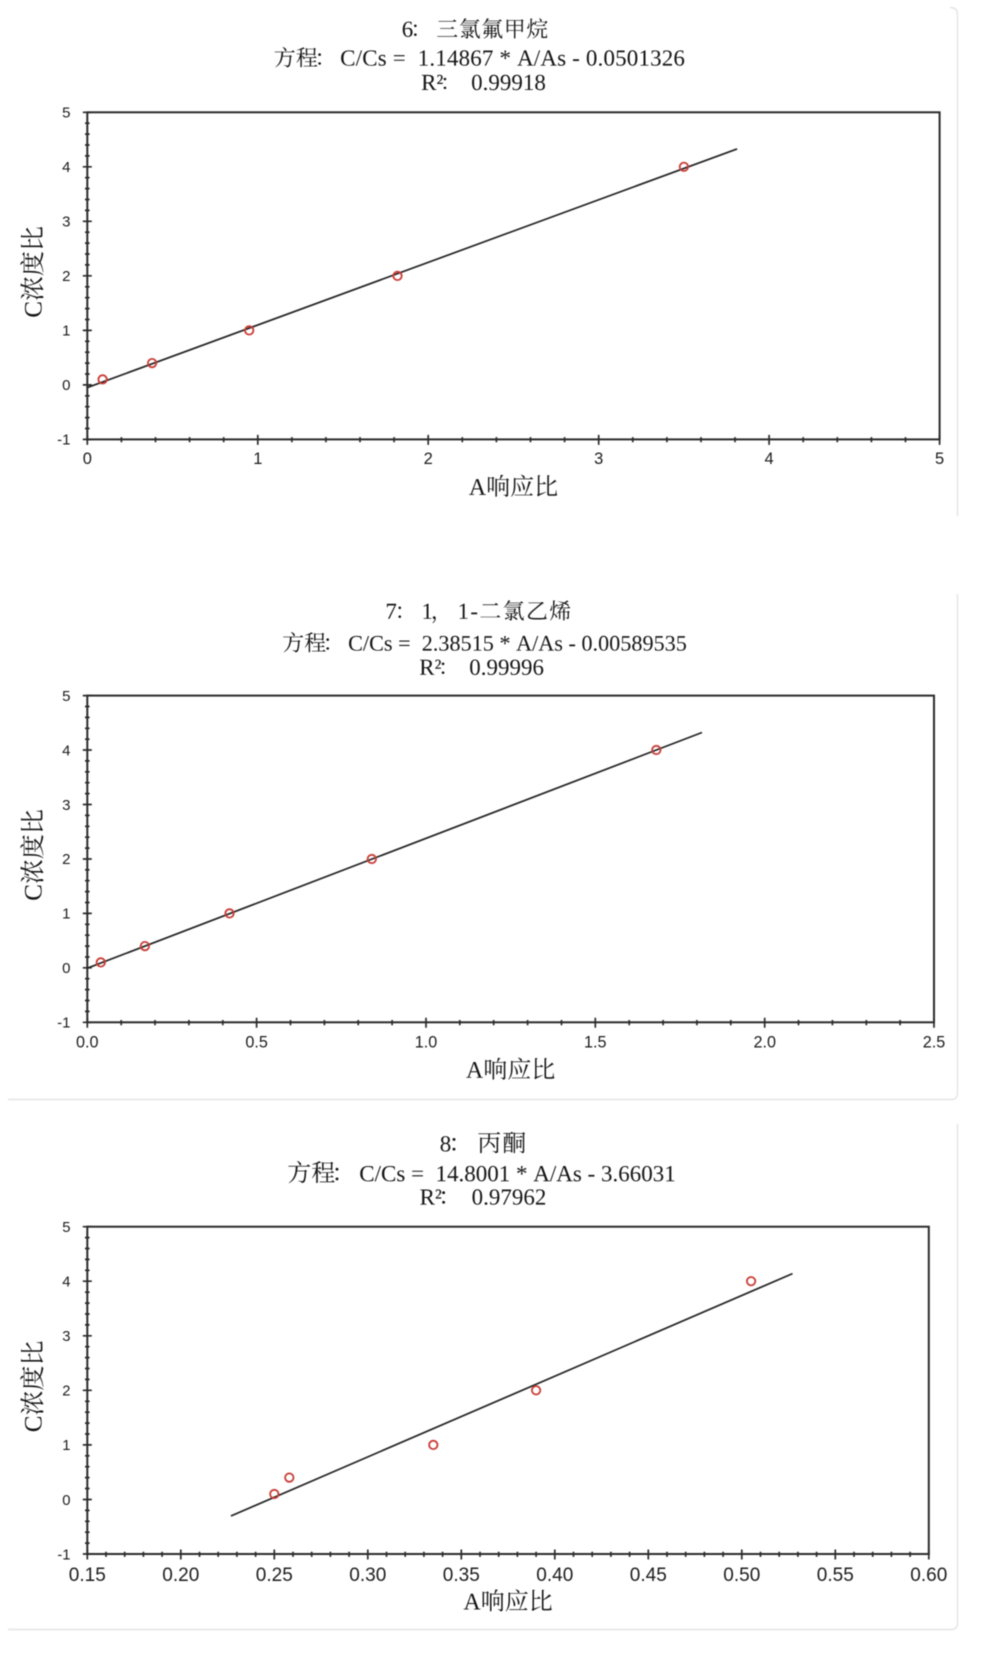 Image resolution: width=992 pixels, height=1658 pixels. I want to click on svg-text: 0.15, so click(87, 1575).